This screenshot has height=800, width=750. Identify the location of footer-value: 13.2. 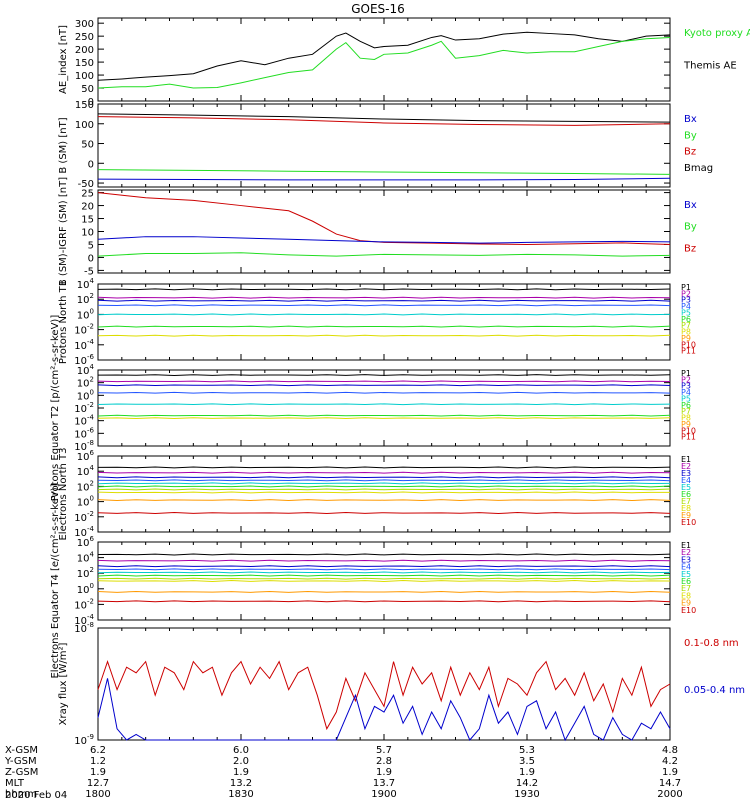
(241, 783).